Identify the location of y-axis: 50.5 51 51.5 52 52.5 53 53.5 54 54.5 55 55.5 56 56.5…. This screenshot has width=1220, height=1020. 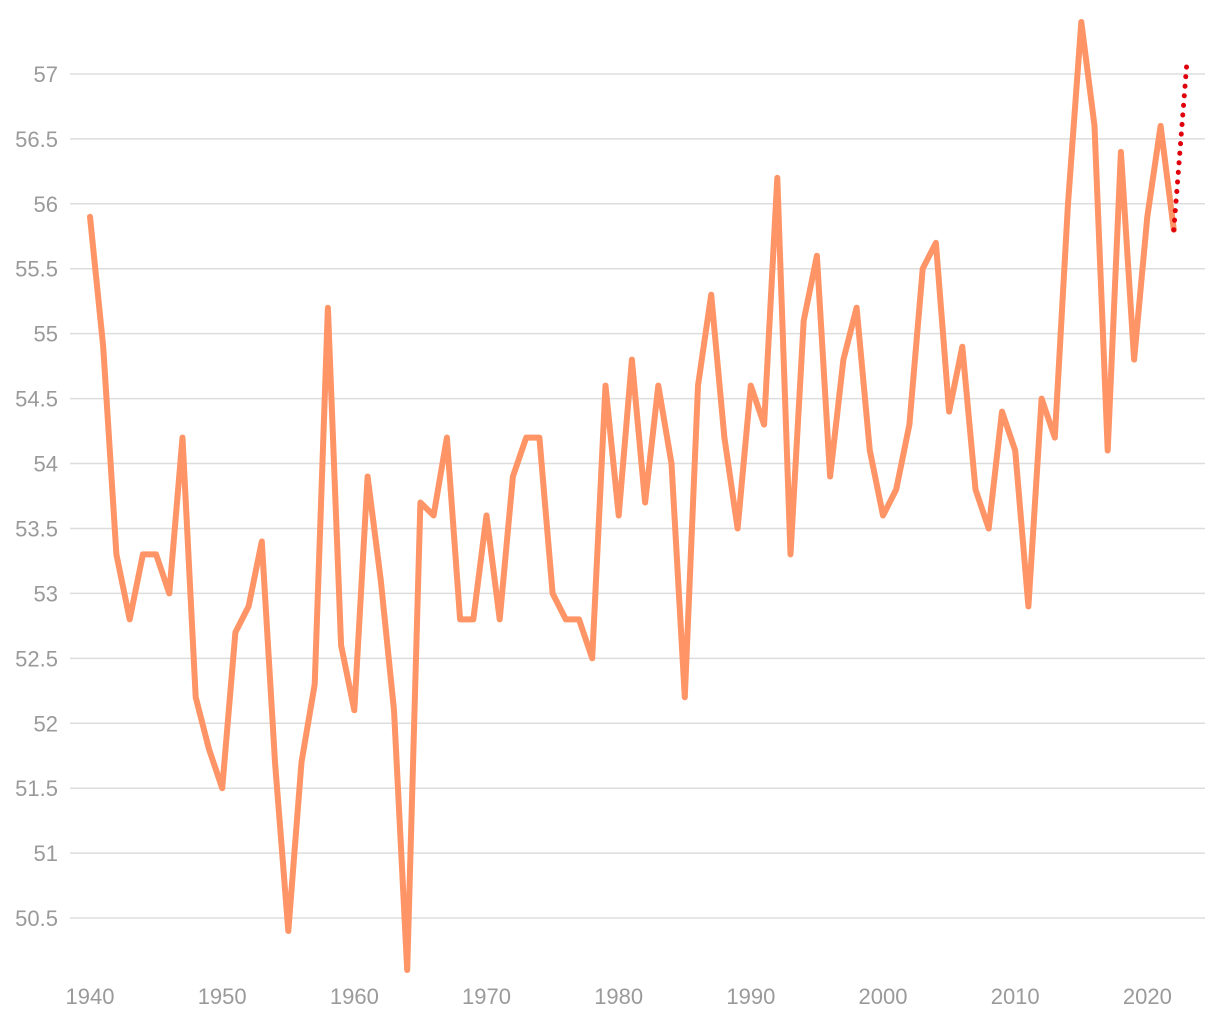
(36, 496).